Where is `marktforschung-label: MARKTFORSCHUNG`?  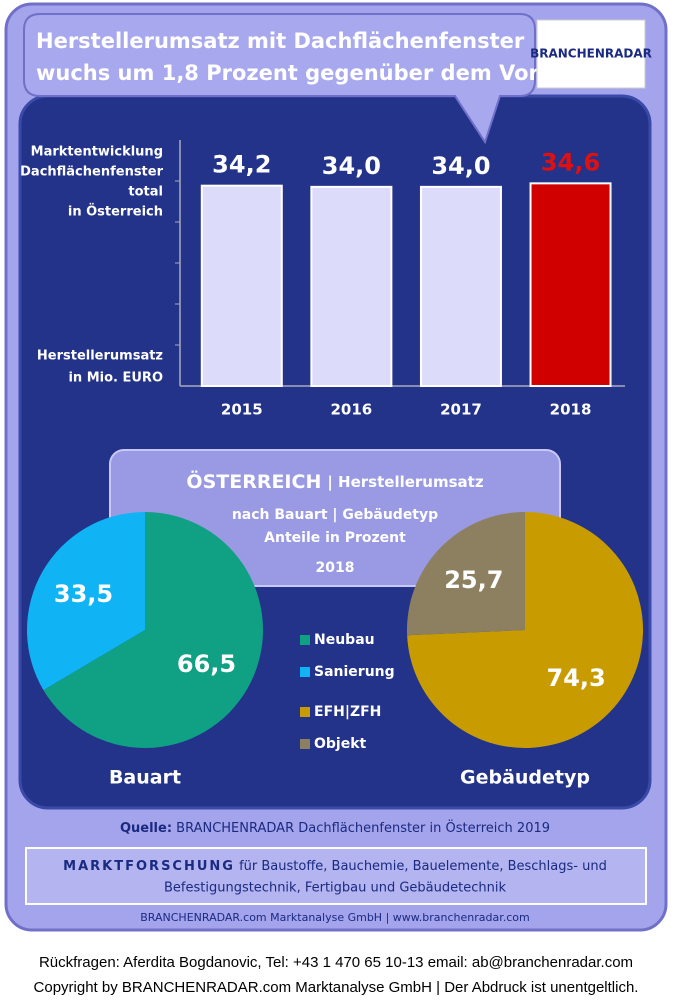 marktforschung-label: MARKTFORSCHUNG is located at coordinates (149, 866).